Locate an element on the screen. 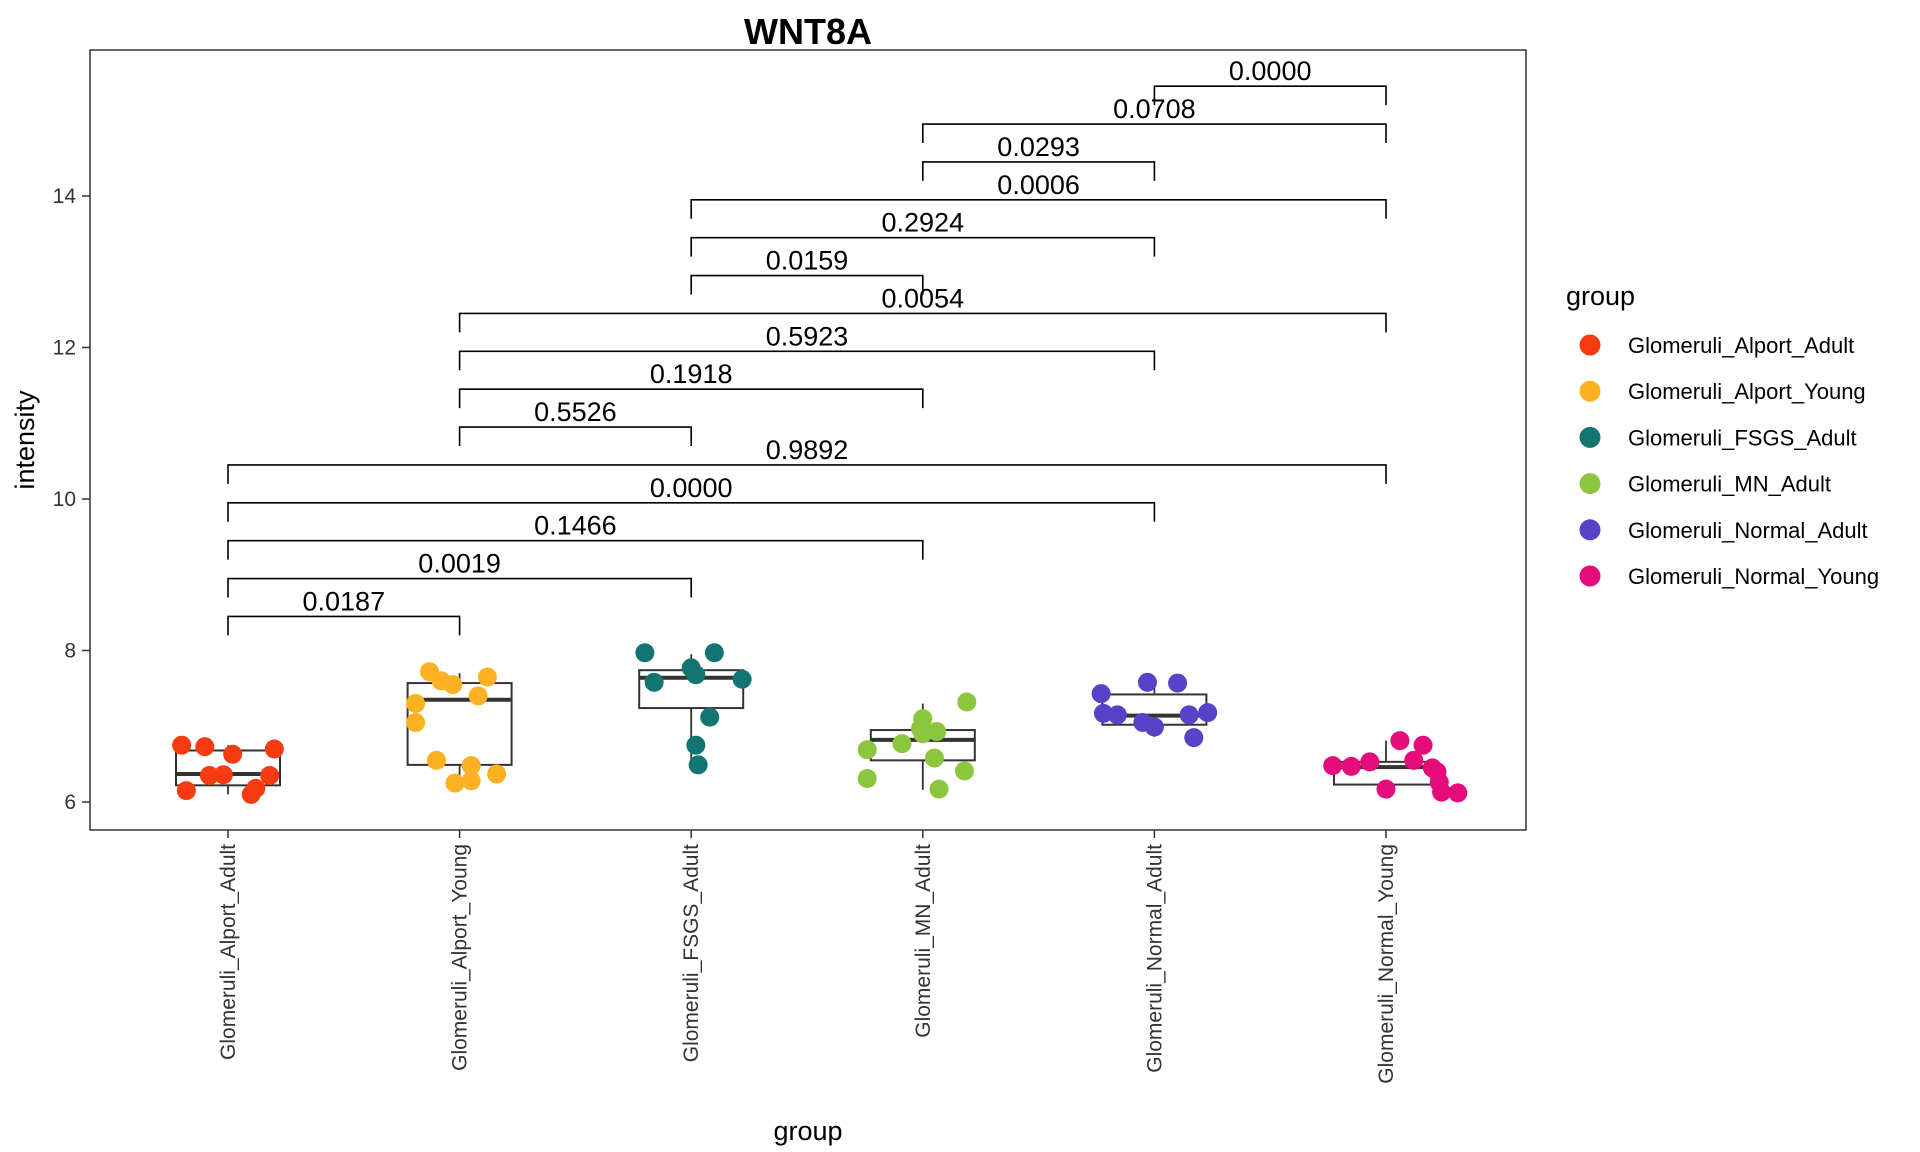 Image resolution: width=1920 pixels, height=1152 pixels. comparison-pvalue: 0.9892 is located at coordinates (807, 450).